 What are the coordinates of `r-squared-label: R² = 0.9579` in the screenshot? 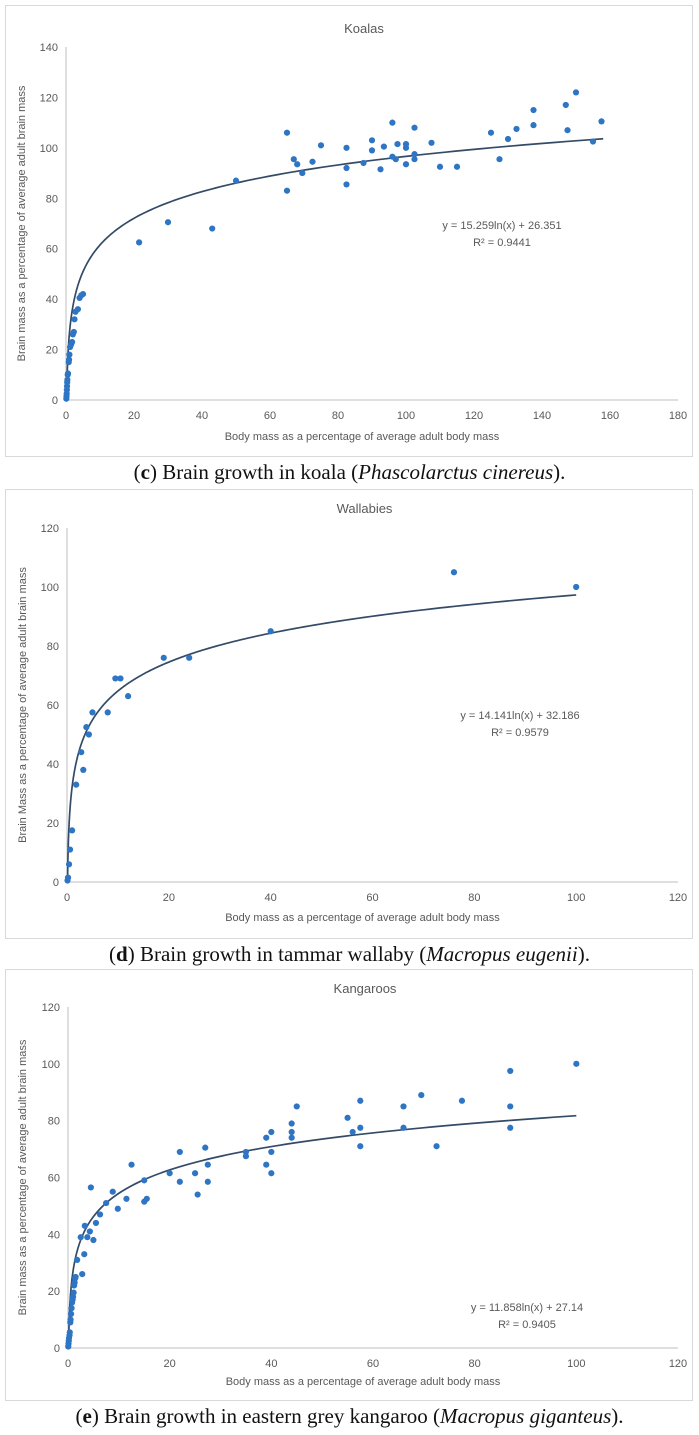 It's located at (520, 733).